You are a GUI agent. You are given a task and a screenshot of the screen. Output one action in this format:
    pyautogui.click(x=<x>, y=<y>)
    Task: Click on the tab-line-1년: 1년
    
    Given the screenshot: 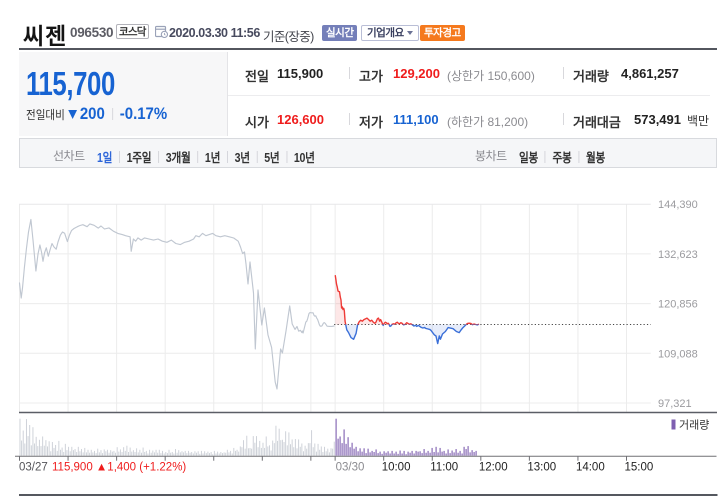 What is the action you would take?
    pyautogui.click(x=212, y=158)
    